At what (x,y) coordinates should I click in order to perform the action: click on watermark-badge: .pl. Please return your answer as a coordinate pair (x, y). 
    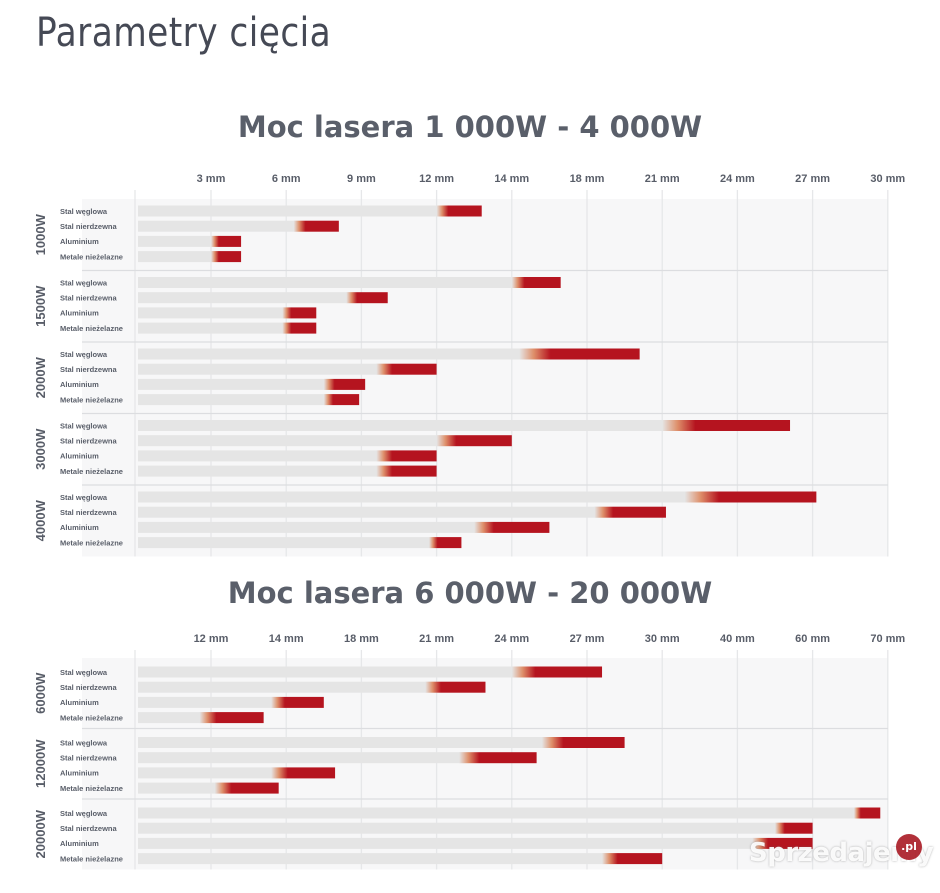
    Looking at the image, I should click on (909, 847).